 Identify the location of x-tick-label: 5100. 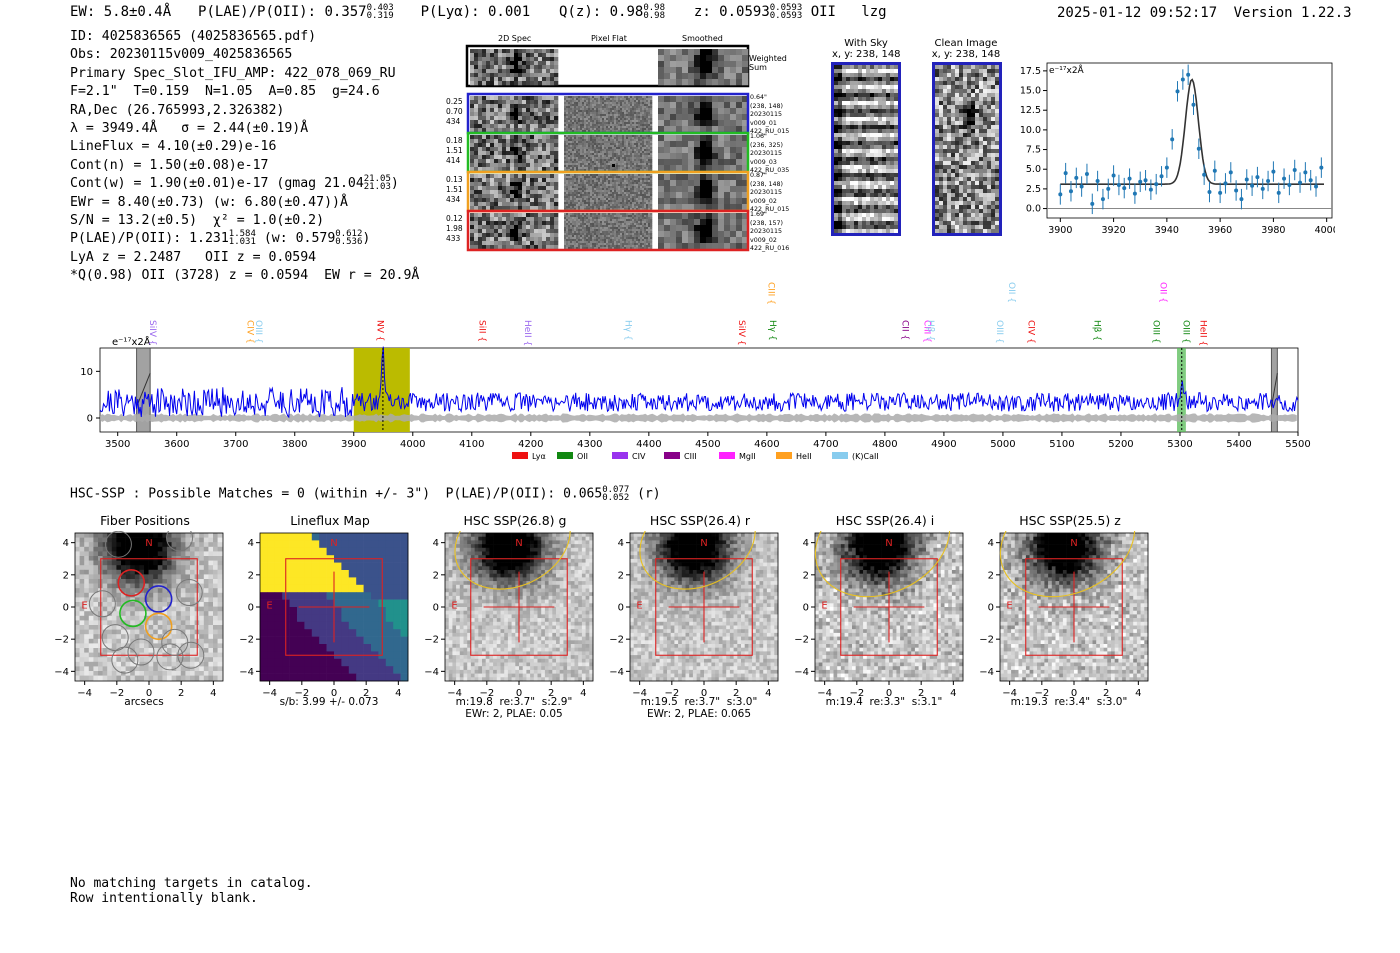
(1061, 444).